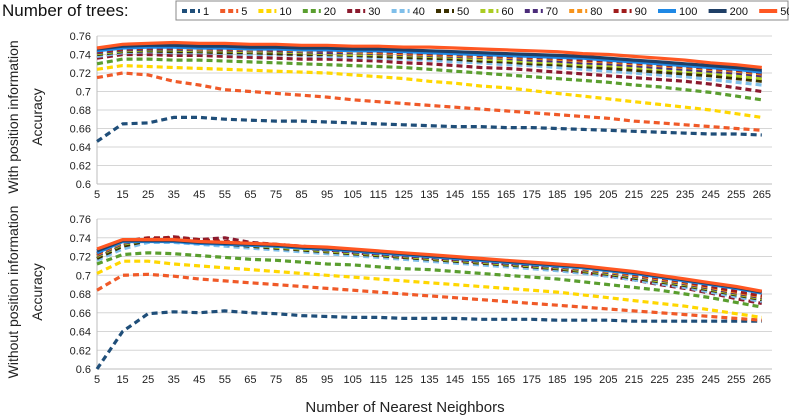 The height and width of the screenshot is (418, 789). Describe the element at coordinates (641, 12) in the screenshot. I see `legend-label-90: 90` at that location.